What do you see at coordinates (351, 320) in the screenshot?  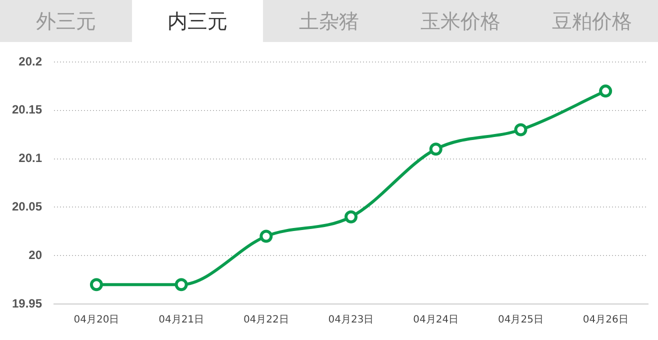 I see `x-tick-label: 04月23日` at bounding box center [351, 320].